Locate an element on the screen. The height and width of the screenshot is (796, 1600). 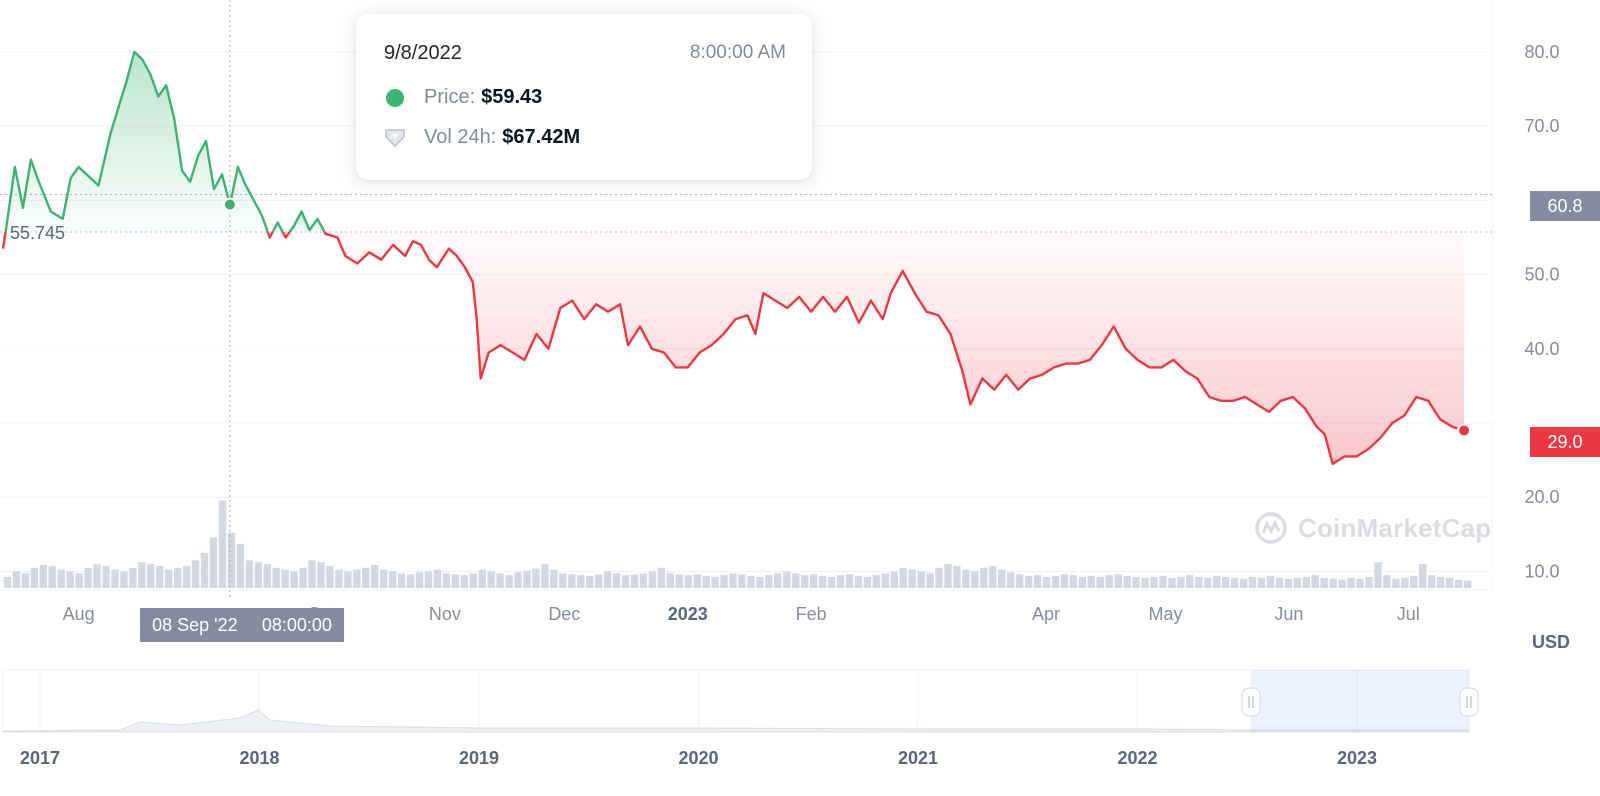
x-tick-label: Nov is located at coordinates (445, 614).